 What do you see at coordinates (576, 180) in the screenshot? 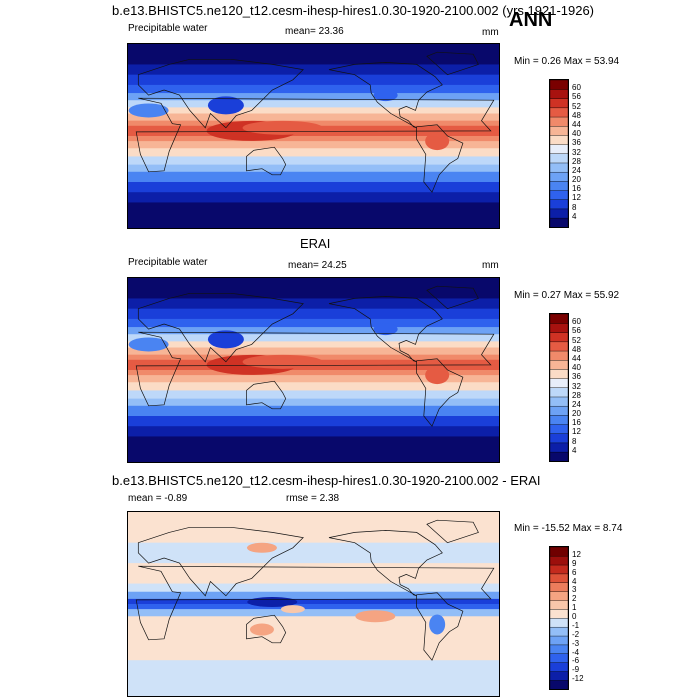
I see `colorbar-tick-label: 20` at bounding box center [576, 180].